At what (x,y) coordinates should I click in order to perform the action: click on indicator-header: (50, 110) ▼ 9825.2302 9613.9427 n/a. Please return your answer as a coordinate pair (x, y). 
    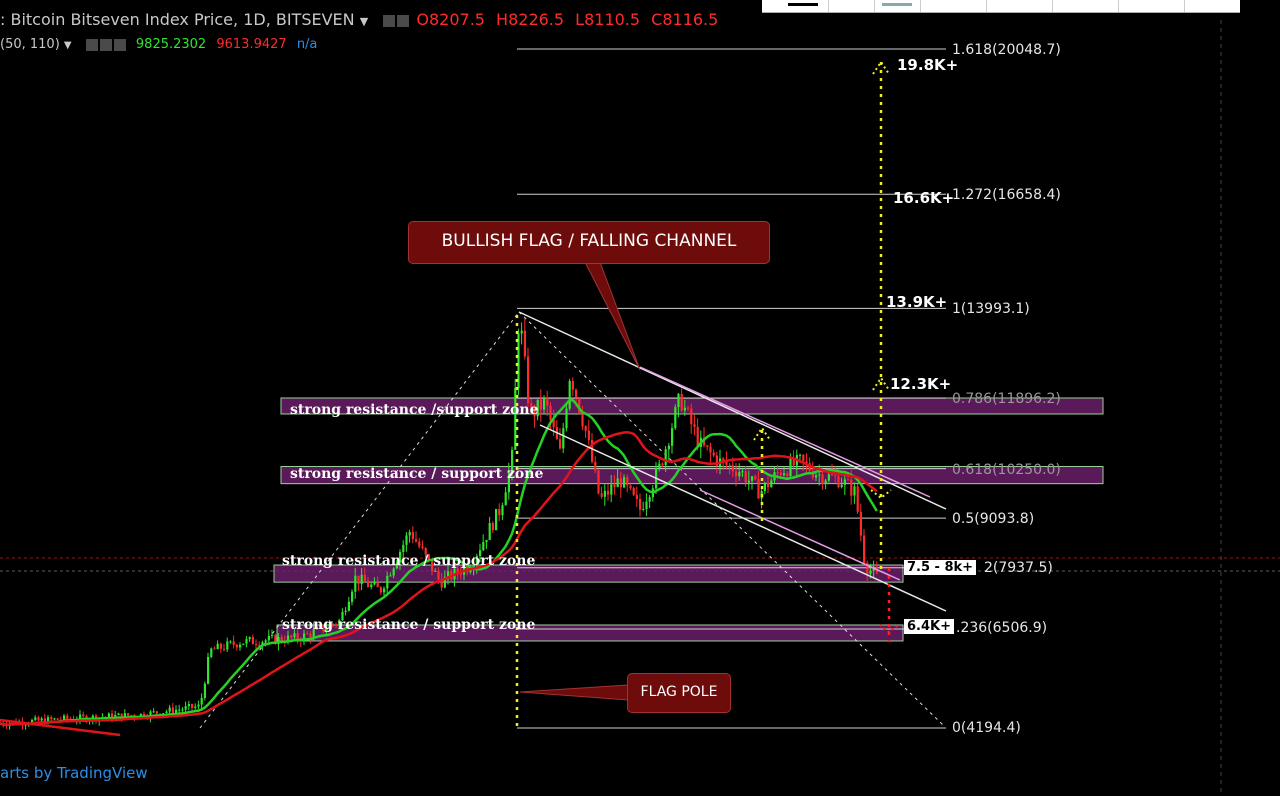
    Looking at the image, I should click on (159, 44).